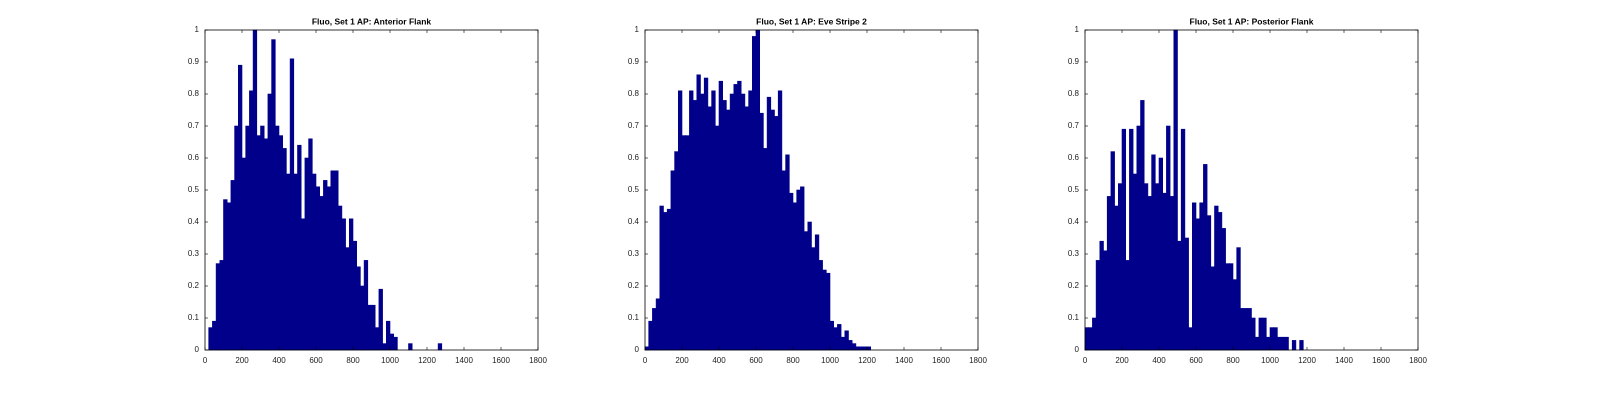 This screenshot has width=1601, height=400. I want to click on x-tick-label: 400, so click(719, 360).